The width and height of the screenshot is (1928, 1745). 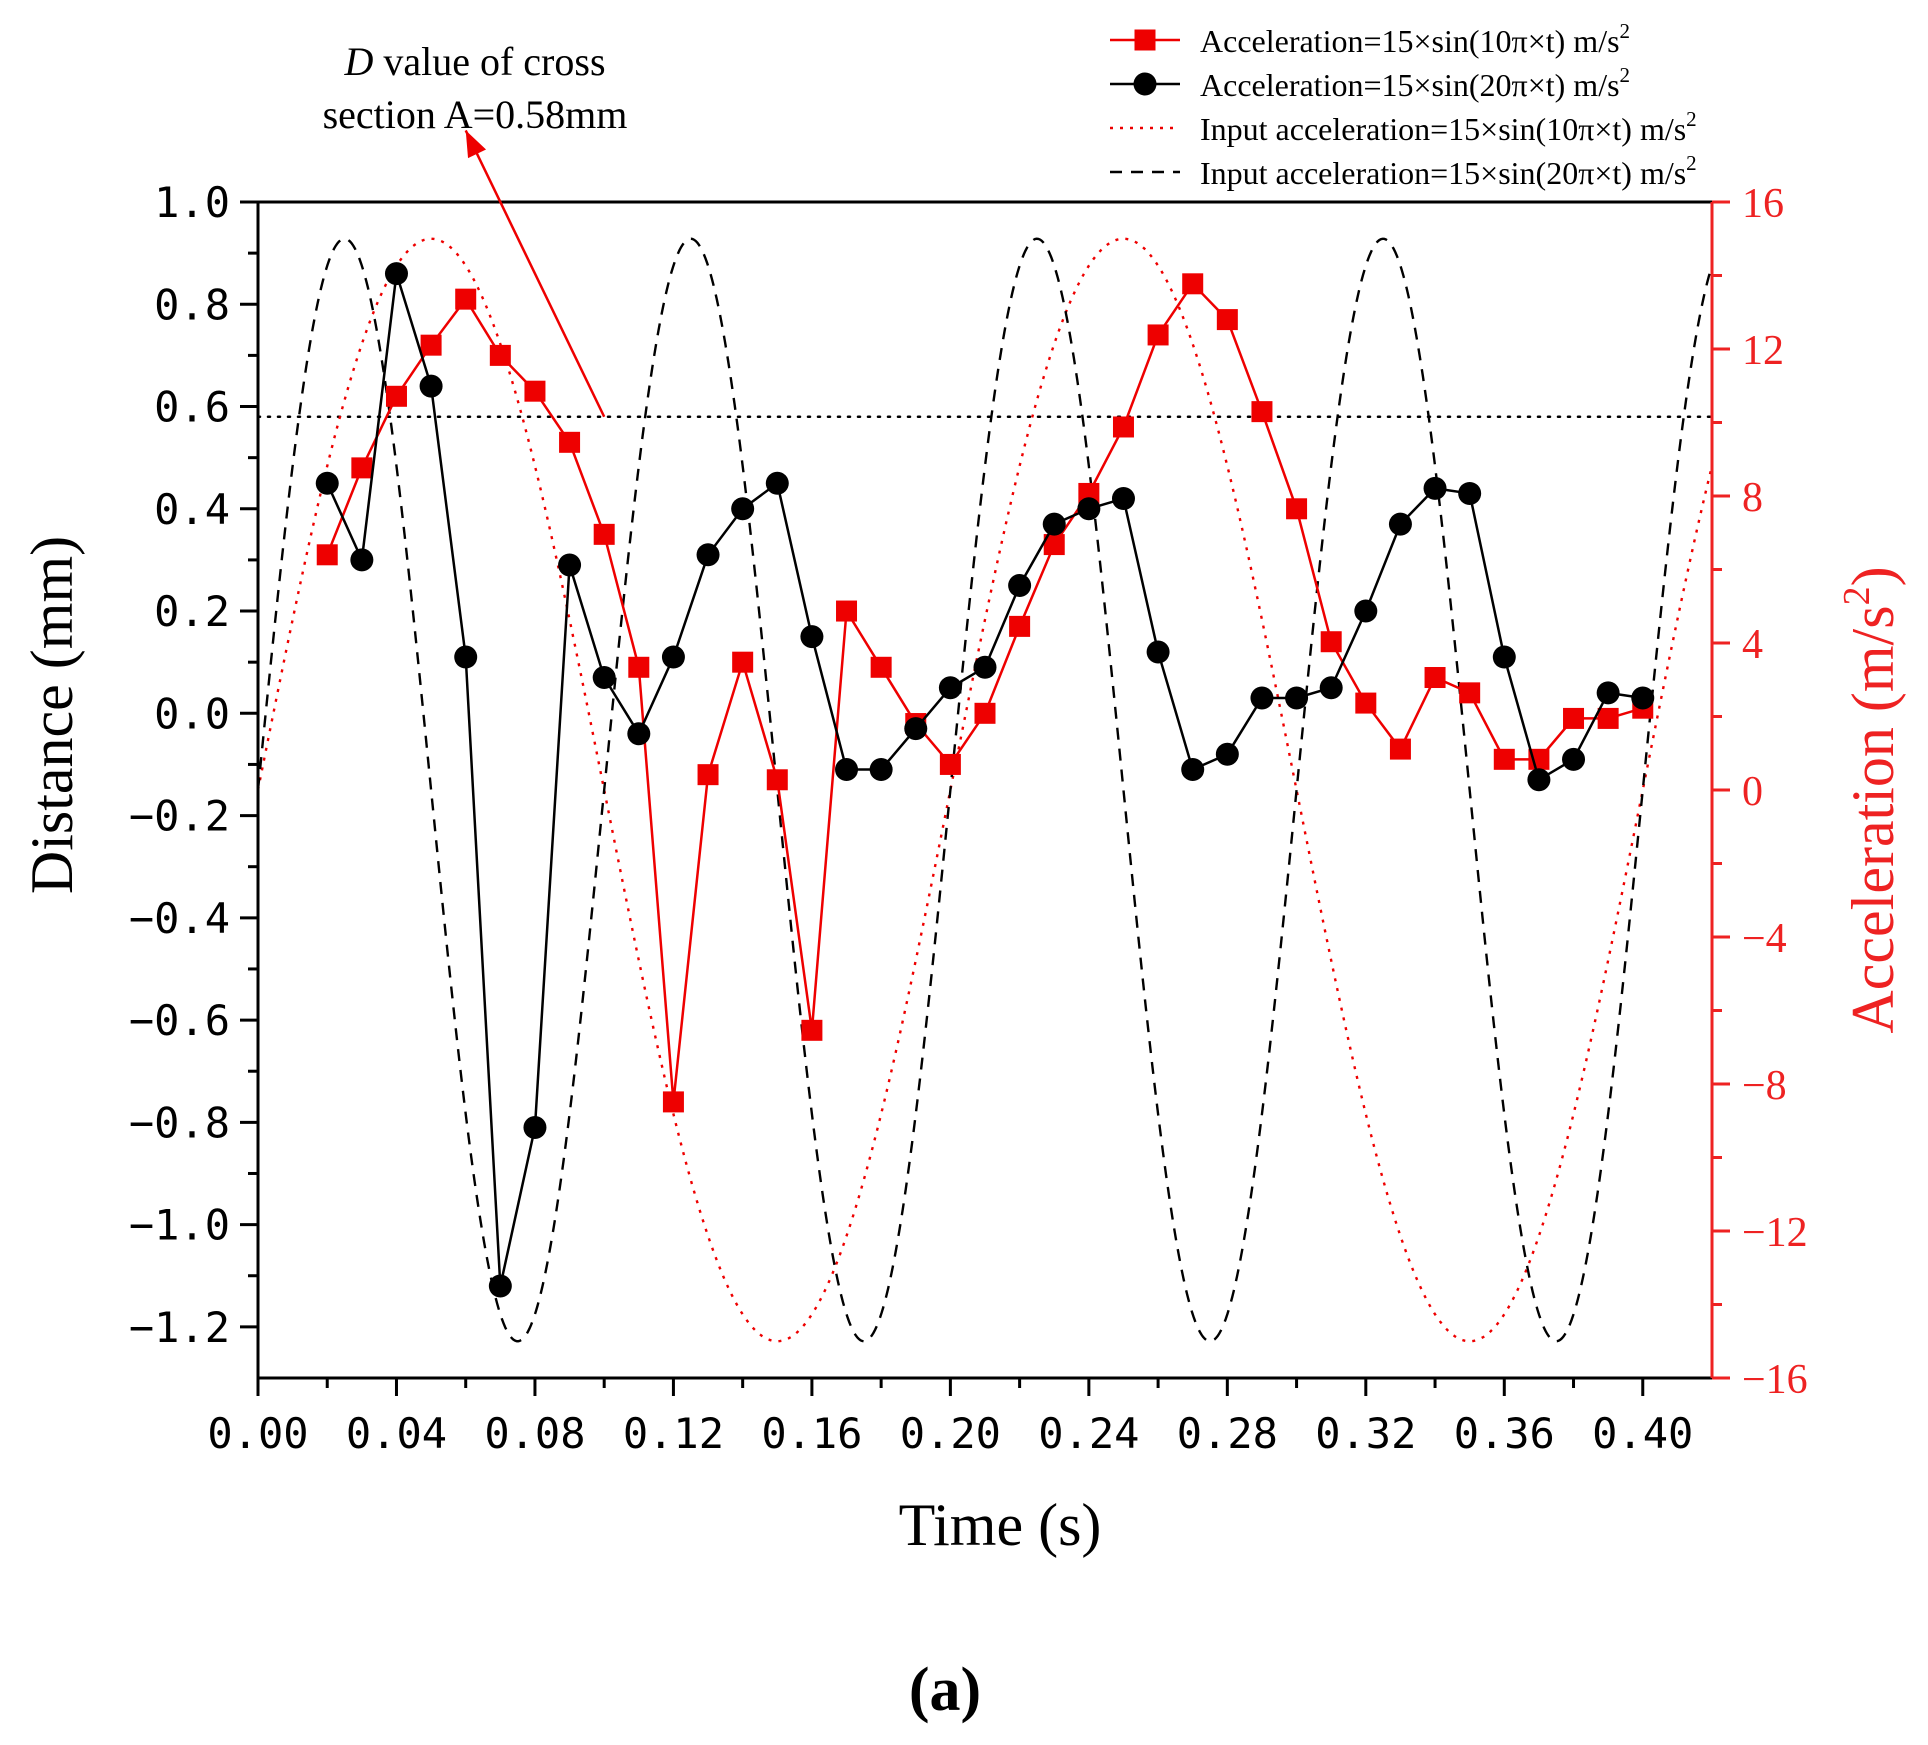 I want to click on y-left-tick-label: 0.0, so click(x=192, y=713).